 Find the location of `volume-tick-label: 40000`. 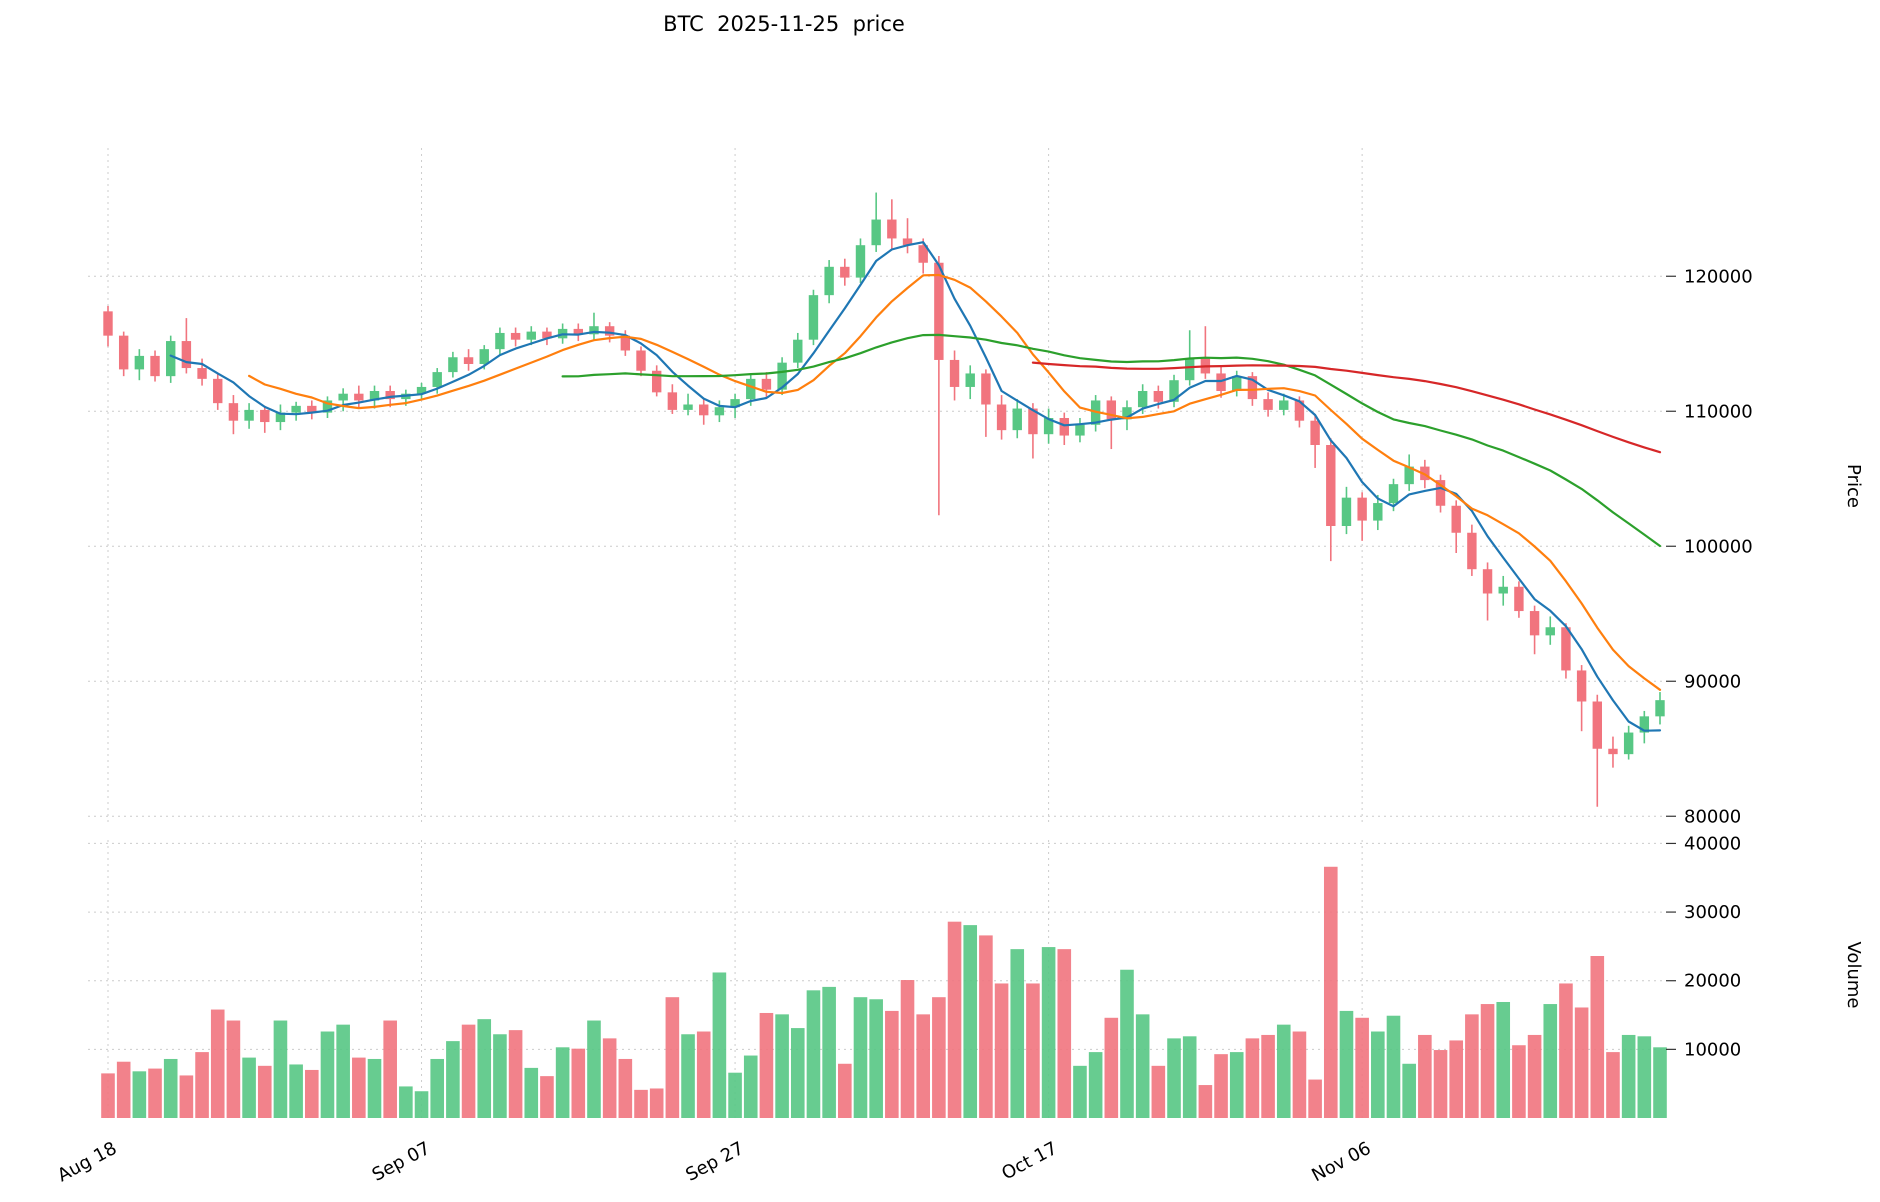

volume-tick-label: 40000 is located at coordinates (1712, 843).